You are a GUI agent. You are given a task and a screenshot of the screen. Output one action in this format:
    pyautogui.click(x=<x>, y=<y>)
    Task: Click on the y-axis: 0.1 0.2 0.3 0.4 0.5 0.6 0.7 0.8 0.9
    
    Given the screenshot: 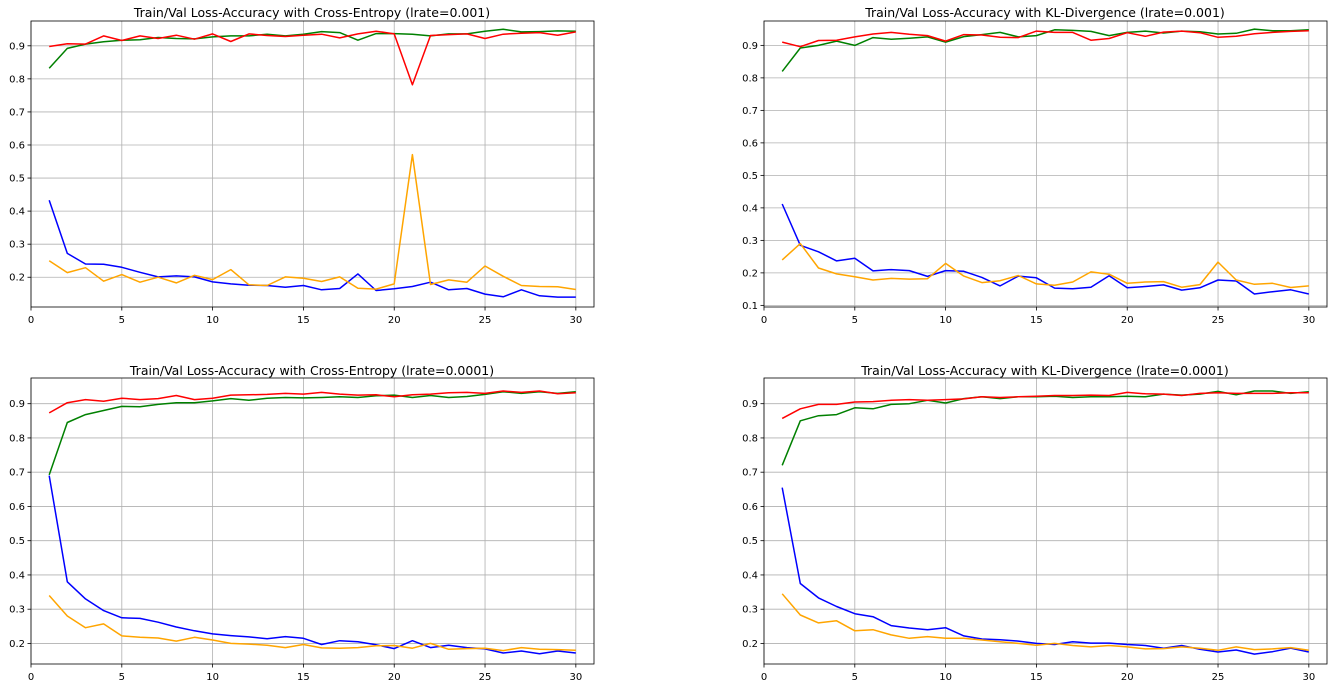 What is the action you would take?
    pyautogui.click(x=753, y=176)
    